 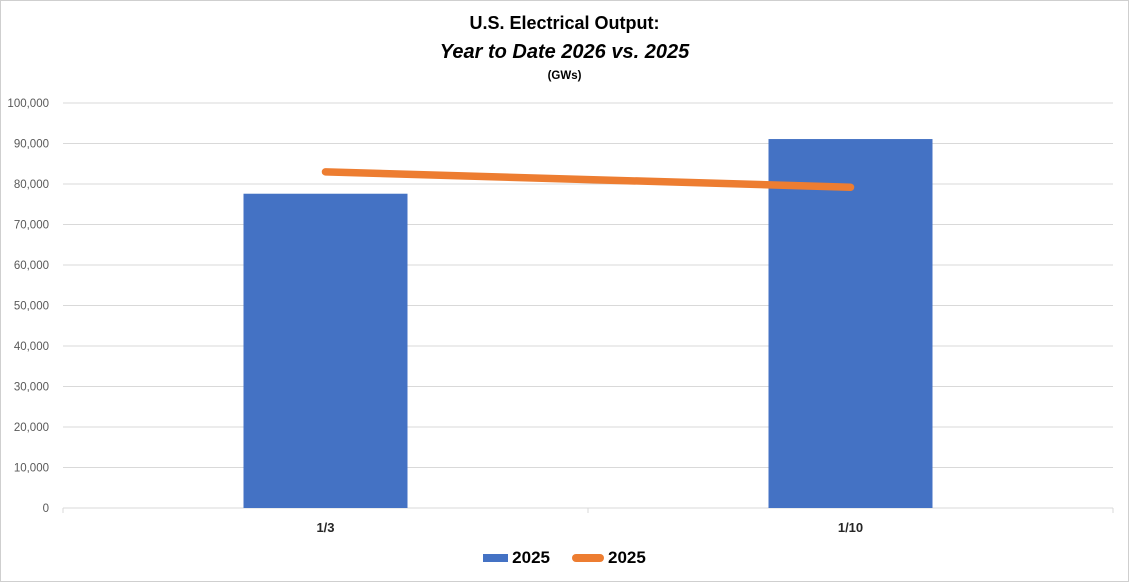 I want to click on y-tick-label: 60,000, so click(x=31, y=266).